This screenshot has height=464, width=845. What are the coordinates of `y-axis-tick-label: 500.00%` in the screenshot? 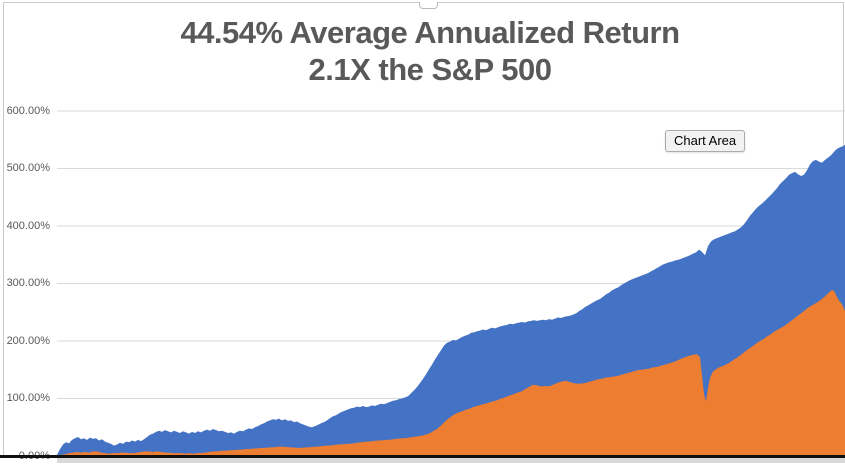 It's located at (28, 168).